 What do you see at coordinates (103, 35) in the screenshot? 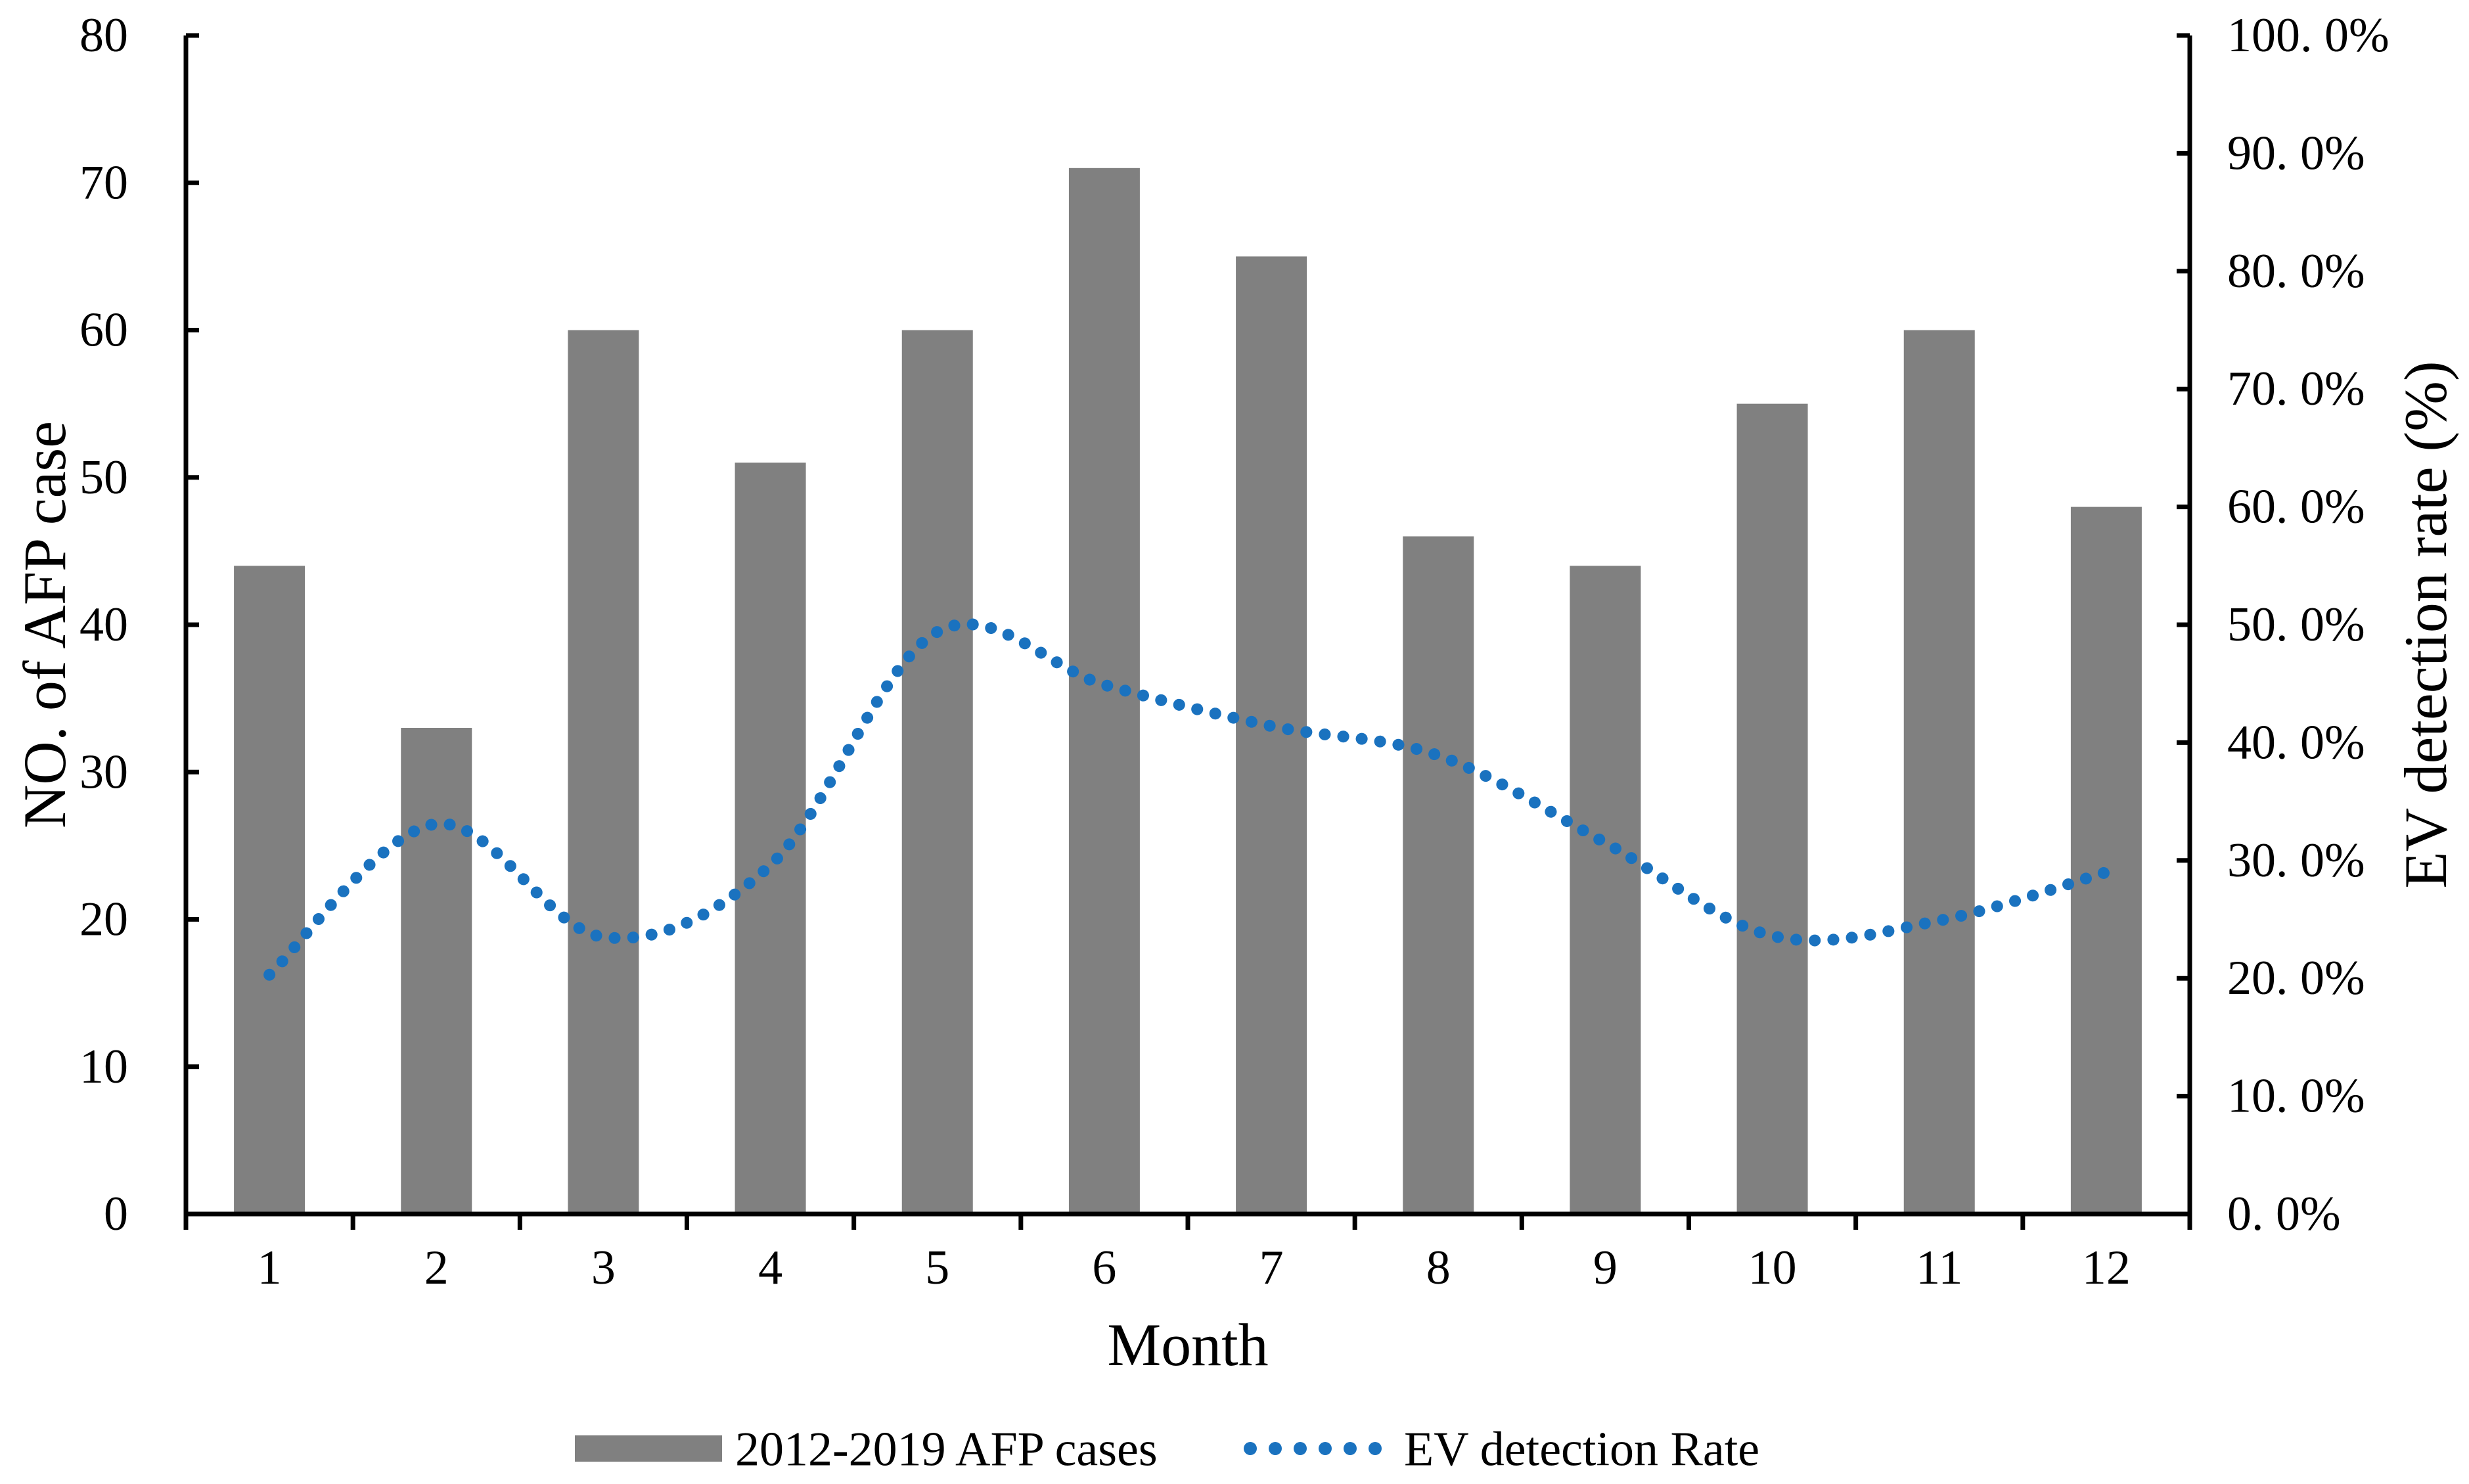
I see `y-left-tick-label-80: 80` at bounding box center [103, 35].